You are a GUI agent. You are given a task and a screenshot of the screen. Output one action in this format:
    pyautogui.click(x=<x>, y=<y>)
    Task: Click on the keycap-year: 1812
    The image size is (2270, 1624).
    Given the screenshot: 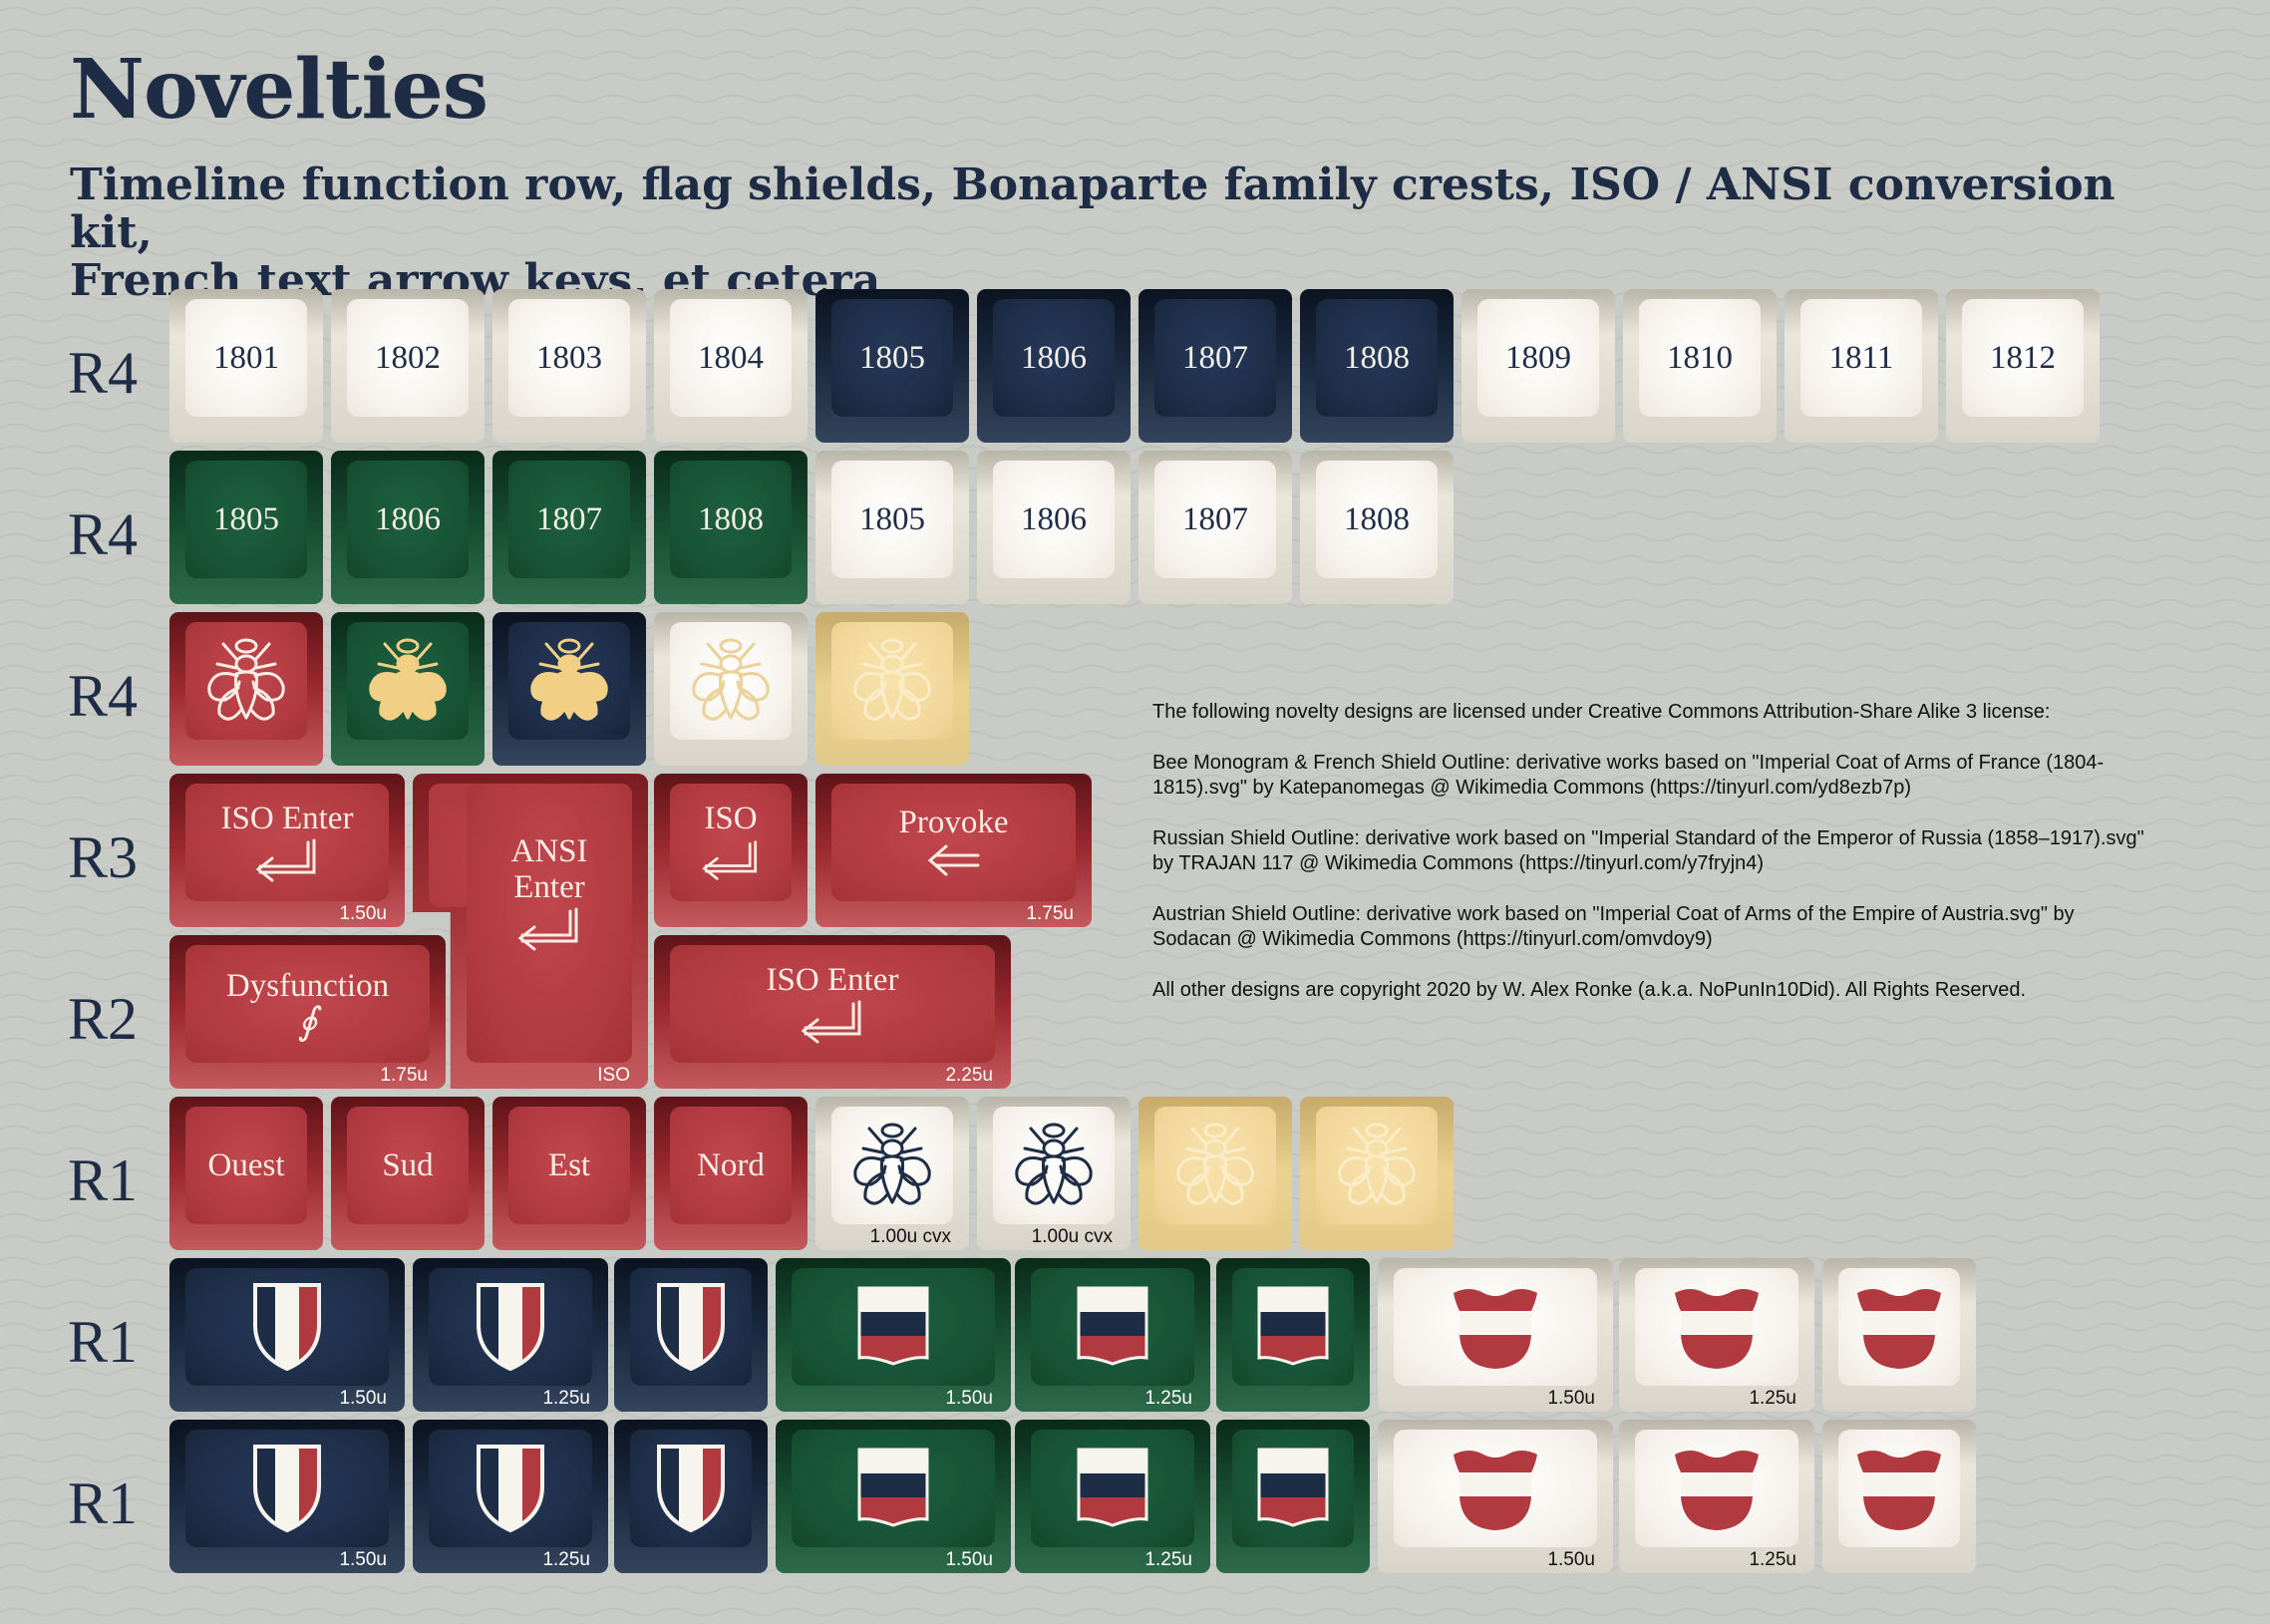 What is the action you would take?
    pyautogui.click(x=2023, y=366)
    